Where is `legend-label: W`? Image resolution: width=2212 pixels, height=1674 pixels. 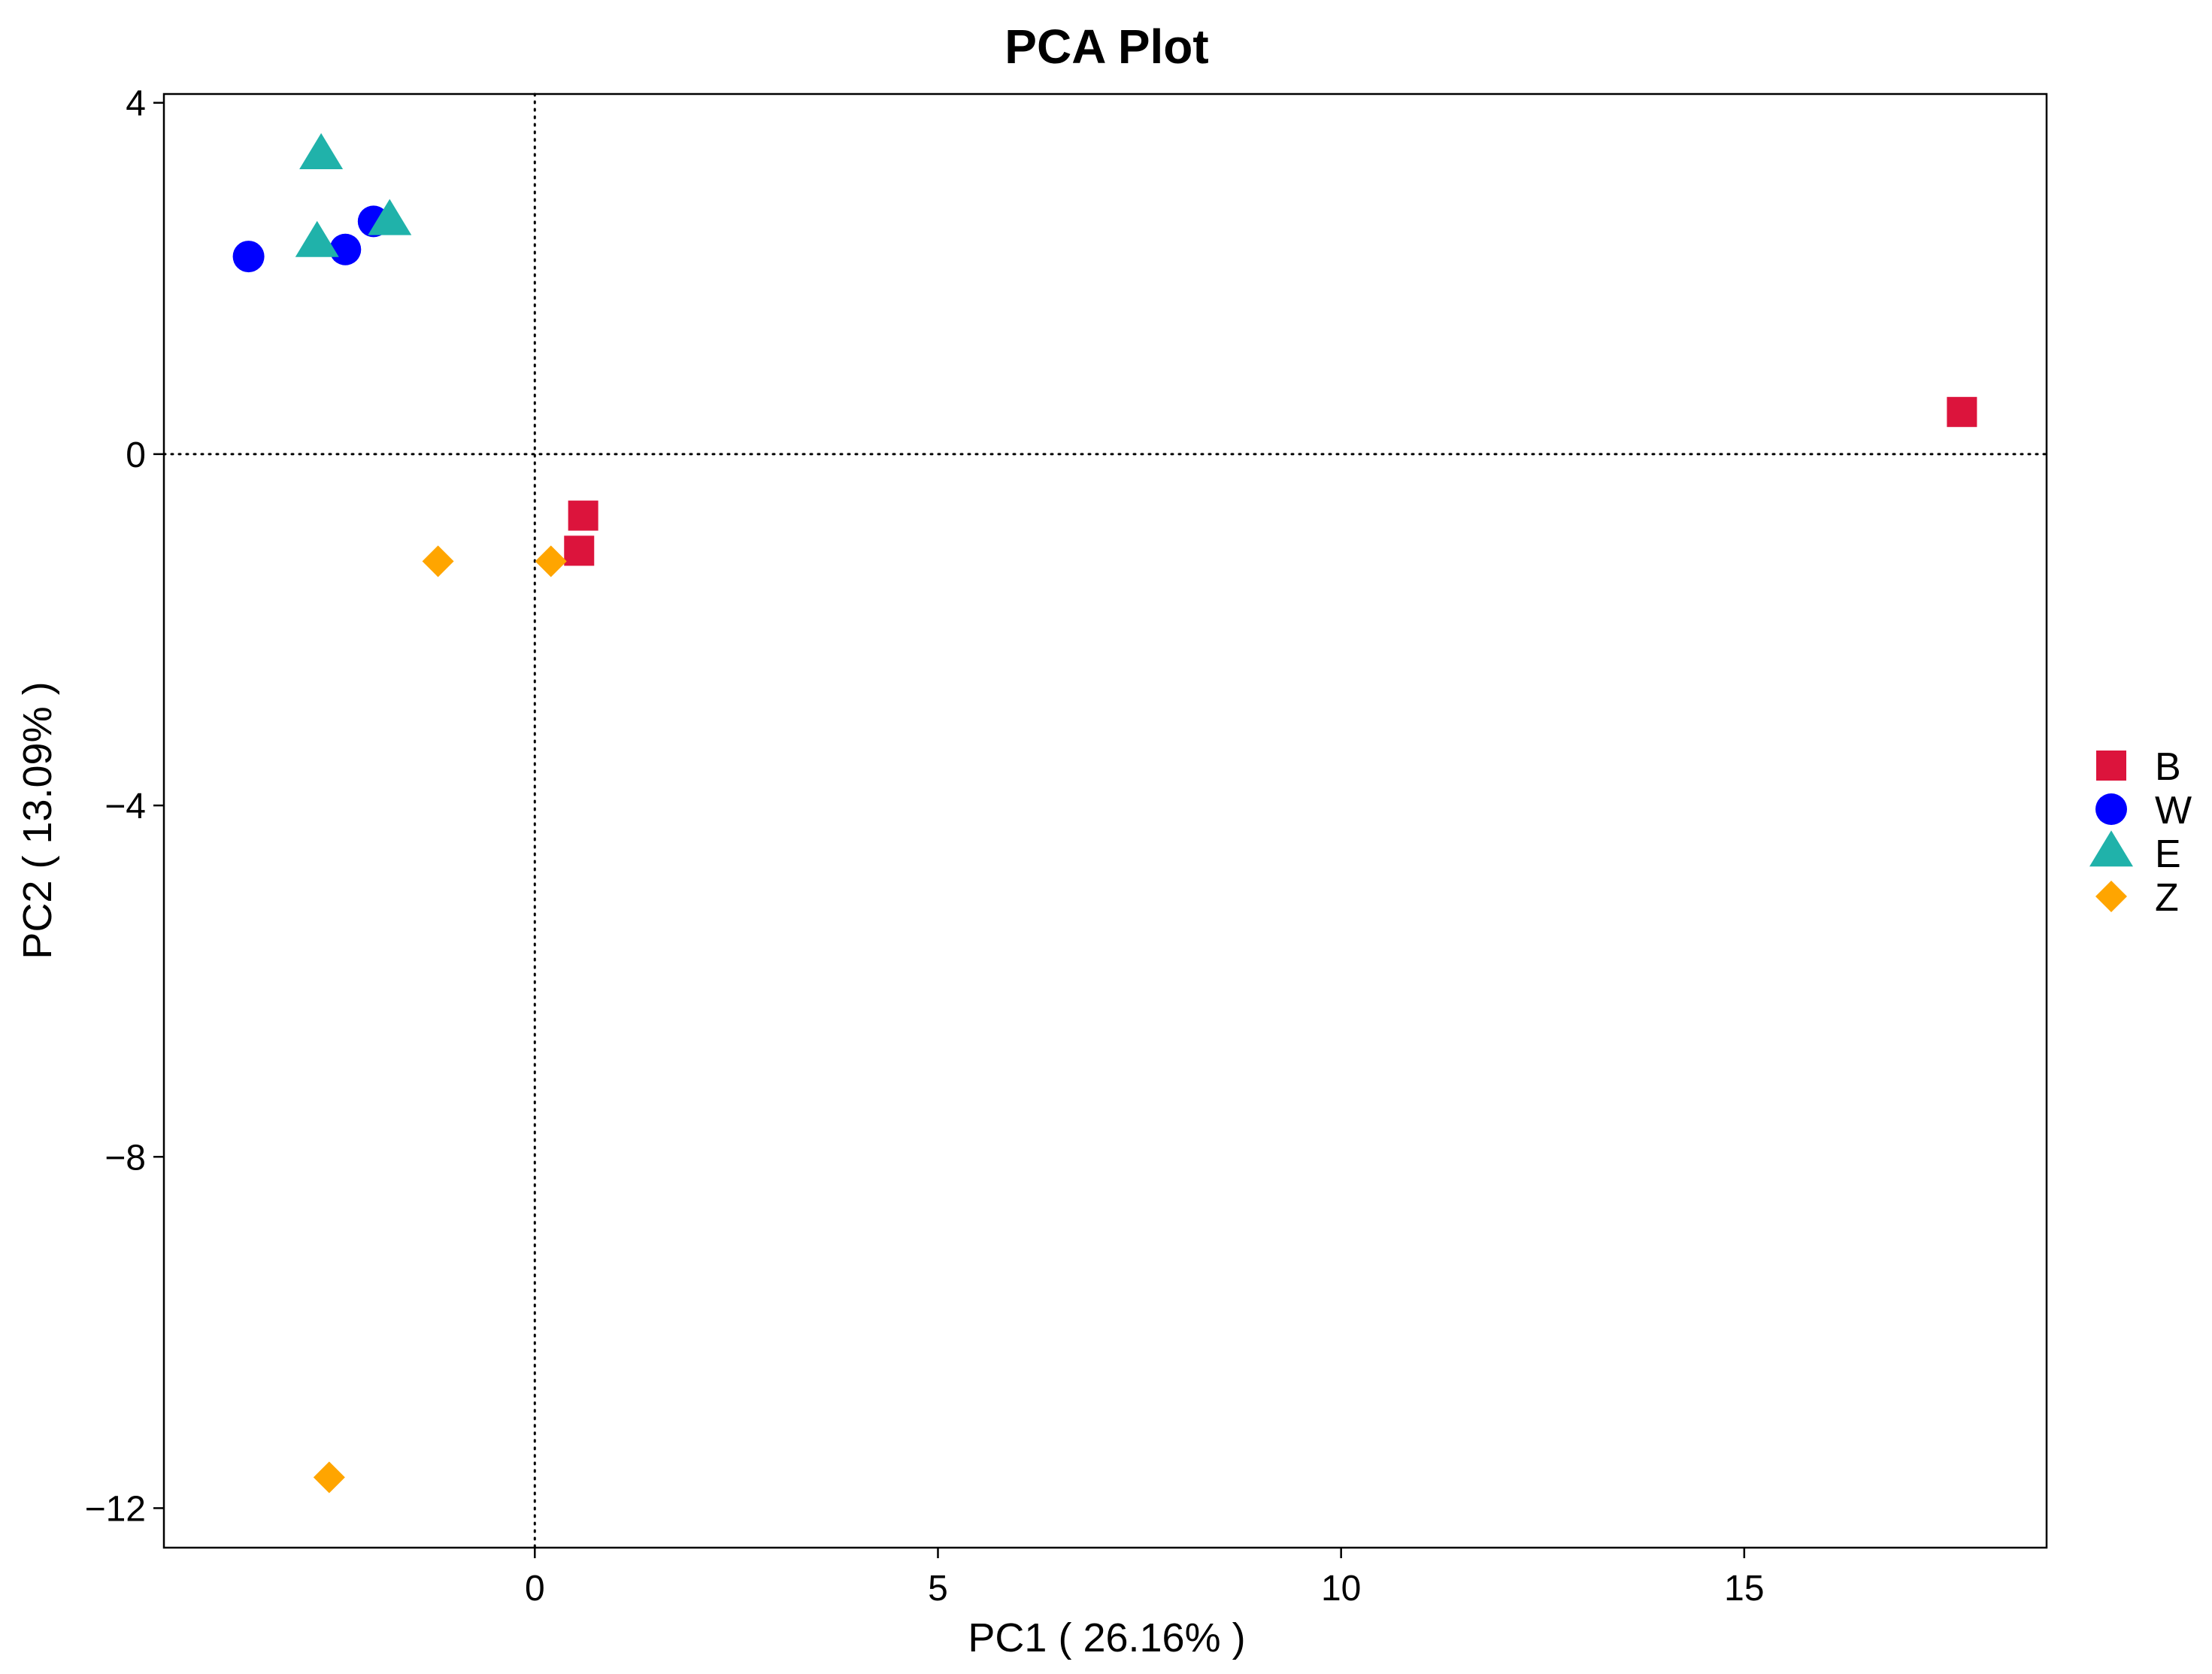 legend-label: W is located at coordinates (2174, 811).